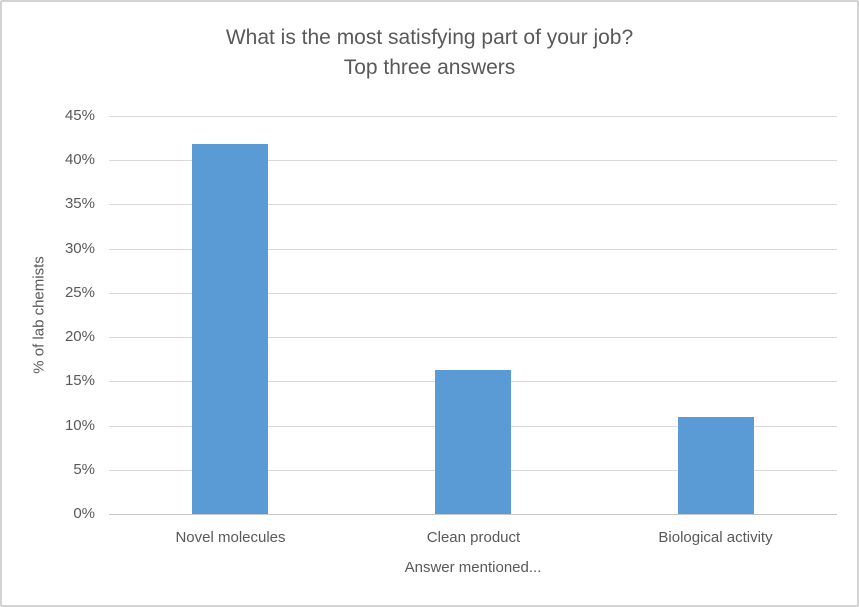 Image resolution: width=859 pixels, height=607 pixels. I want to click on y-axis-tick-label: 20%, so click(79, 336).